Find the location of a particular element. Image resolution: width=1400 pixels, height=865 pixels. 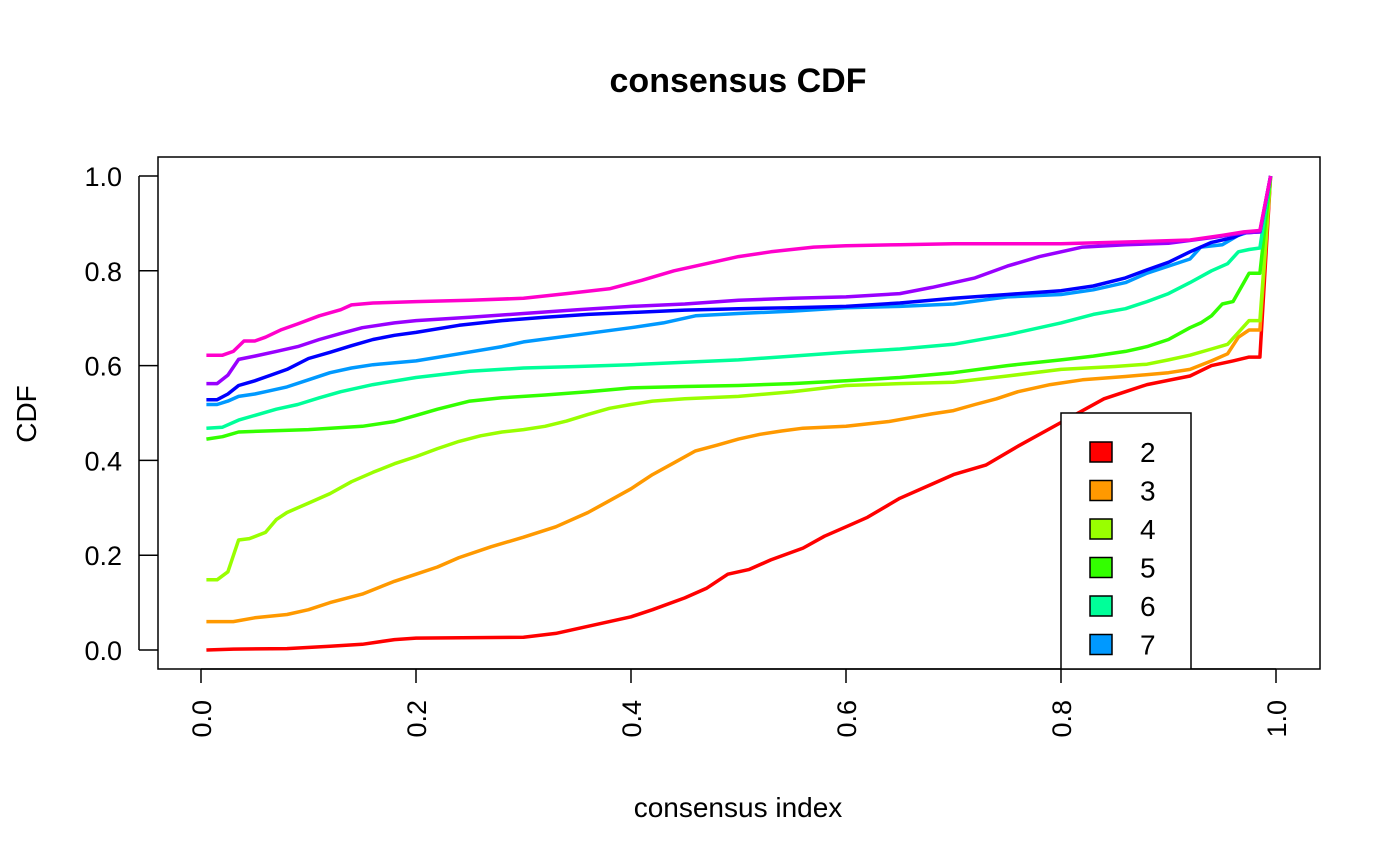

legend-label: 6 is located at coordinates (1148, 606).